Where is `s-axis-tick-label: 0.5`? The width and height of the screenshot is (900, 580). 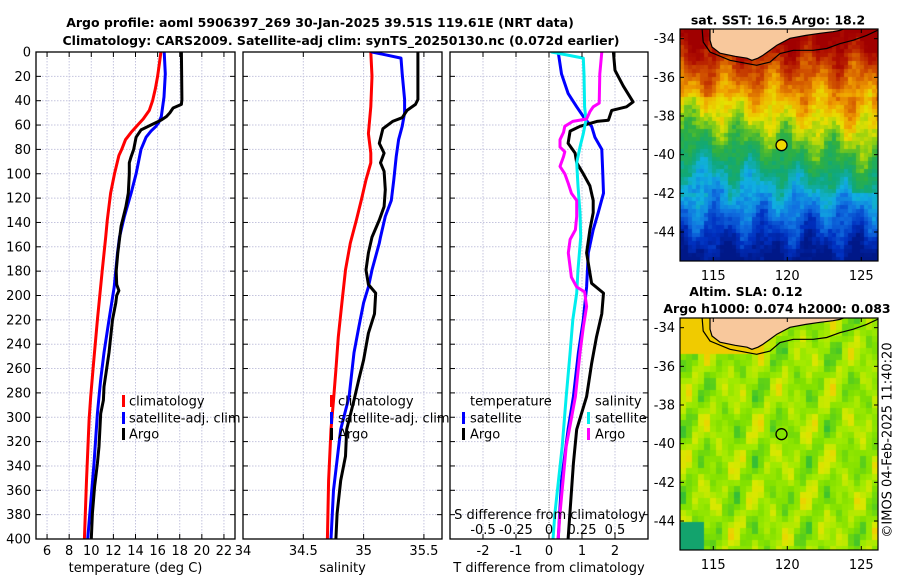 s-axis-tick-label: 0.5 is located at coordinates (615, 530).